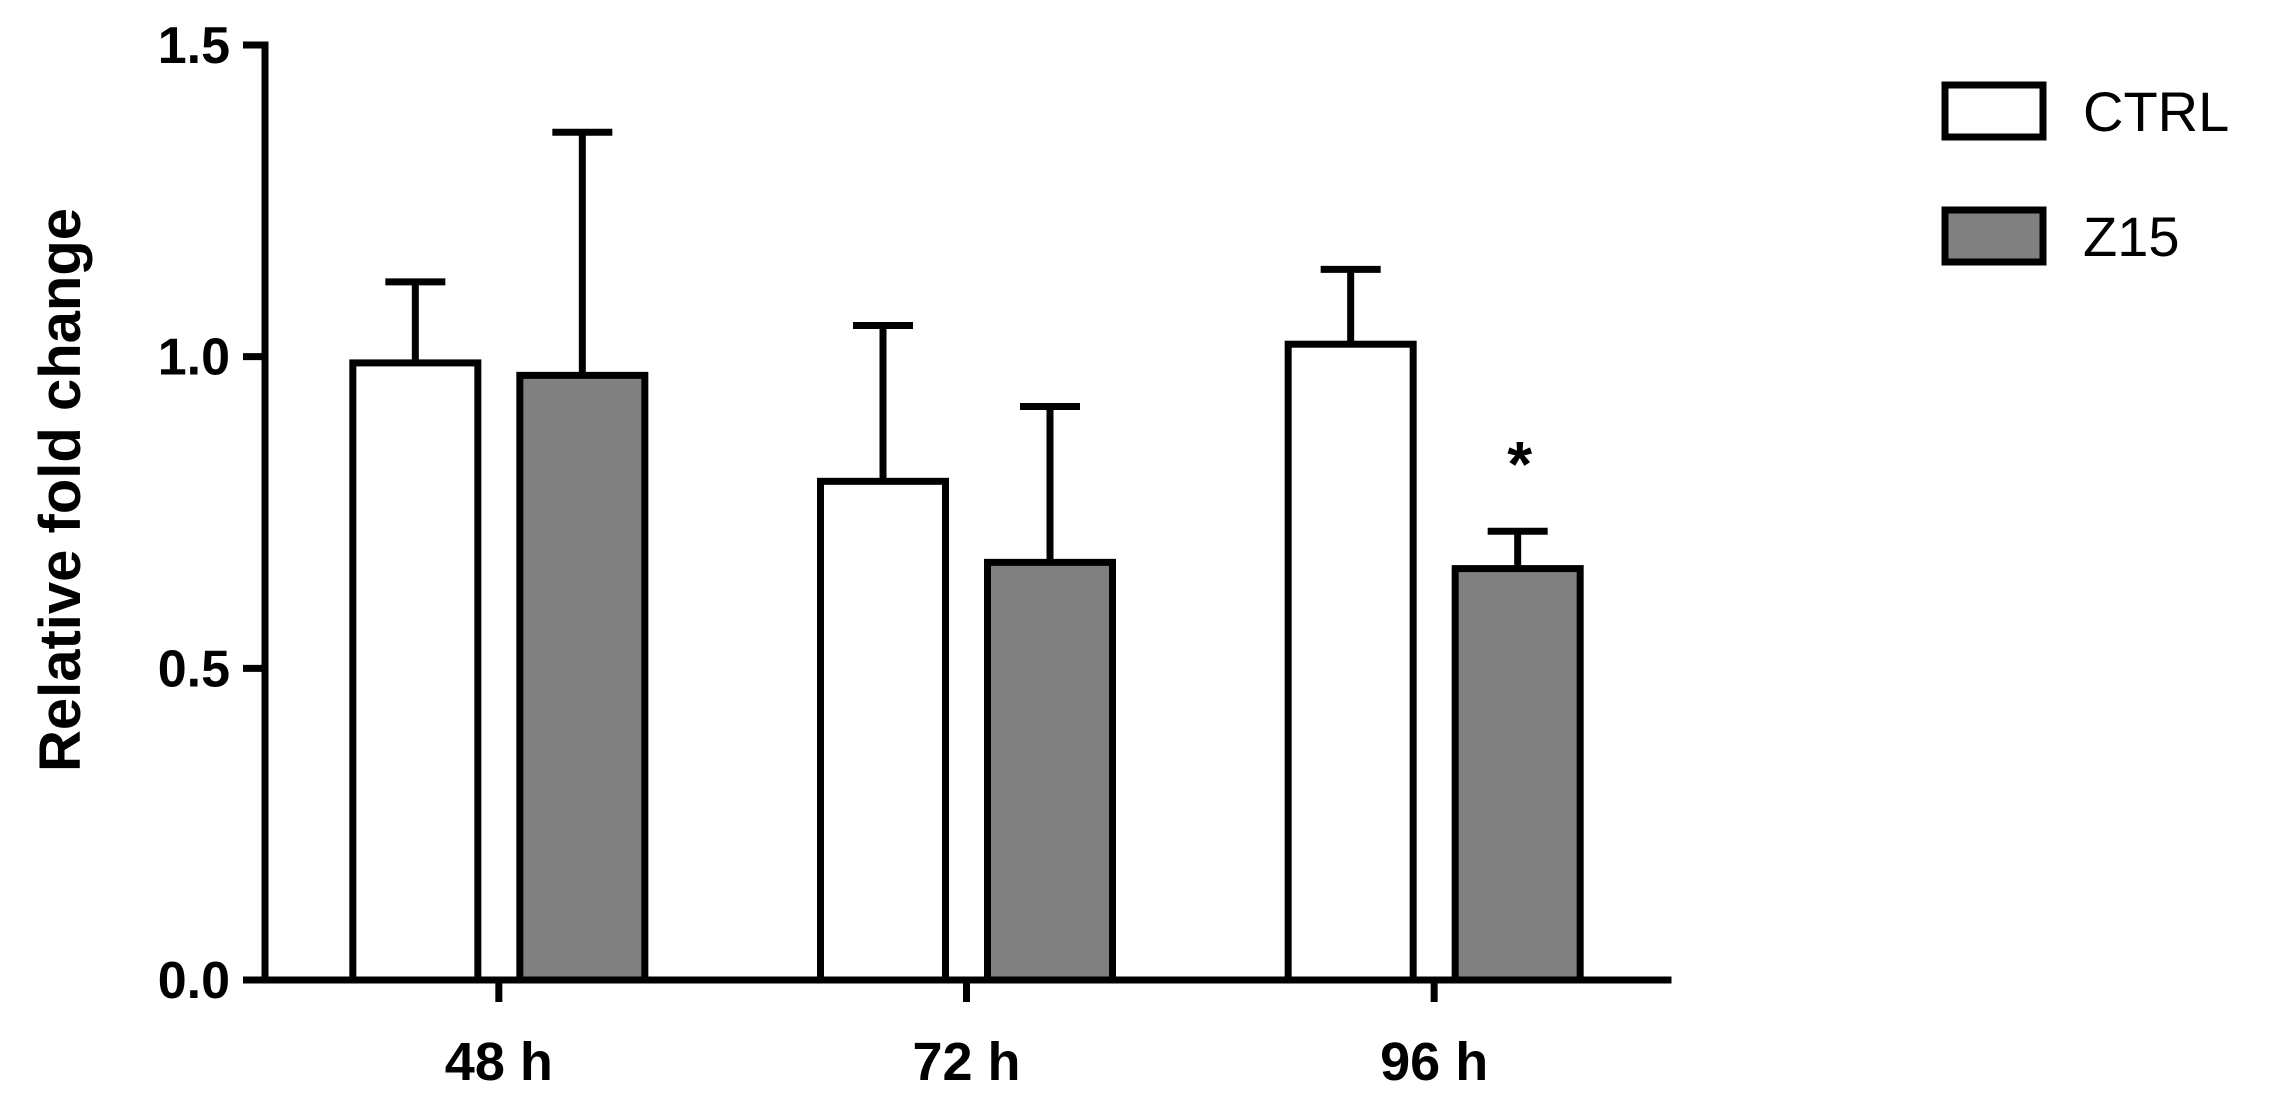 This screenshot has width=2270, height=1113. What do you see at coordinates (194, 981) in the screenshot?
I see `y-tick-label: 0.0` at bounding box center [194, 981].